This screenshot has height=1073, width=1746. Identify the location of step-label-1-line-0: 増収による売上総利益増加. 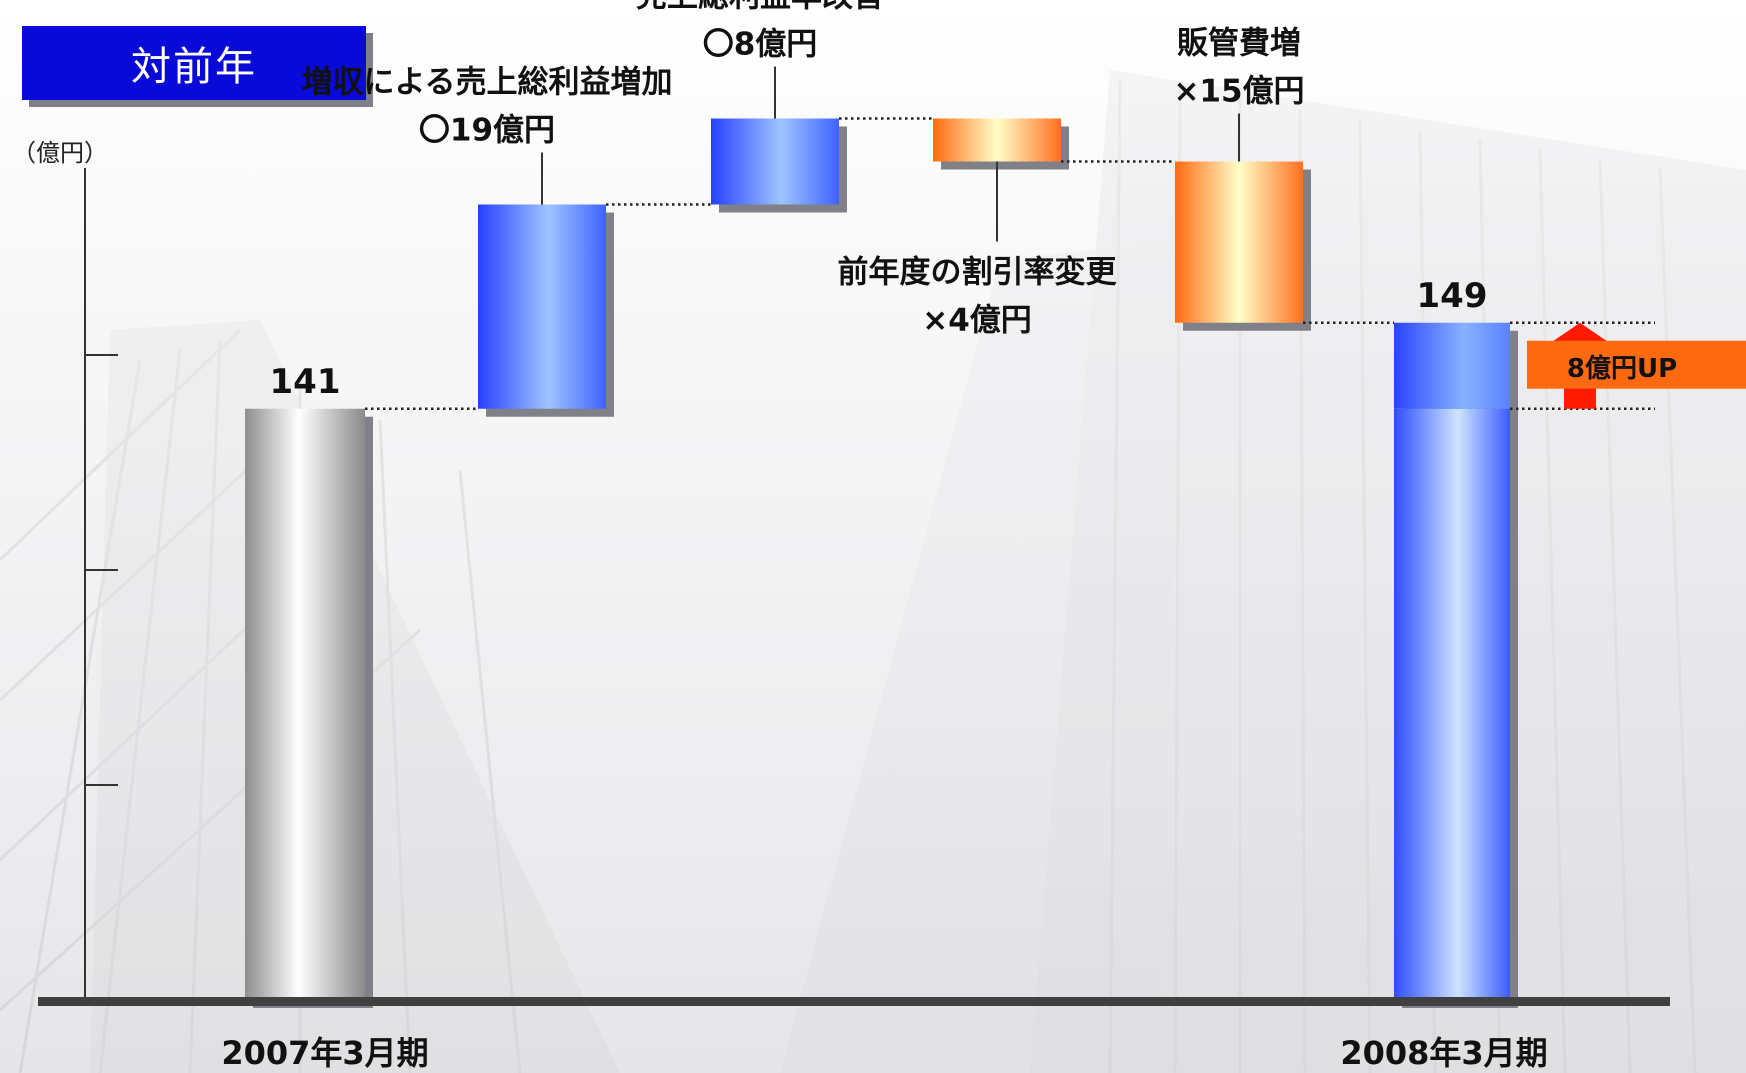
(486, 83).